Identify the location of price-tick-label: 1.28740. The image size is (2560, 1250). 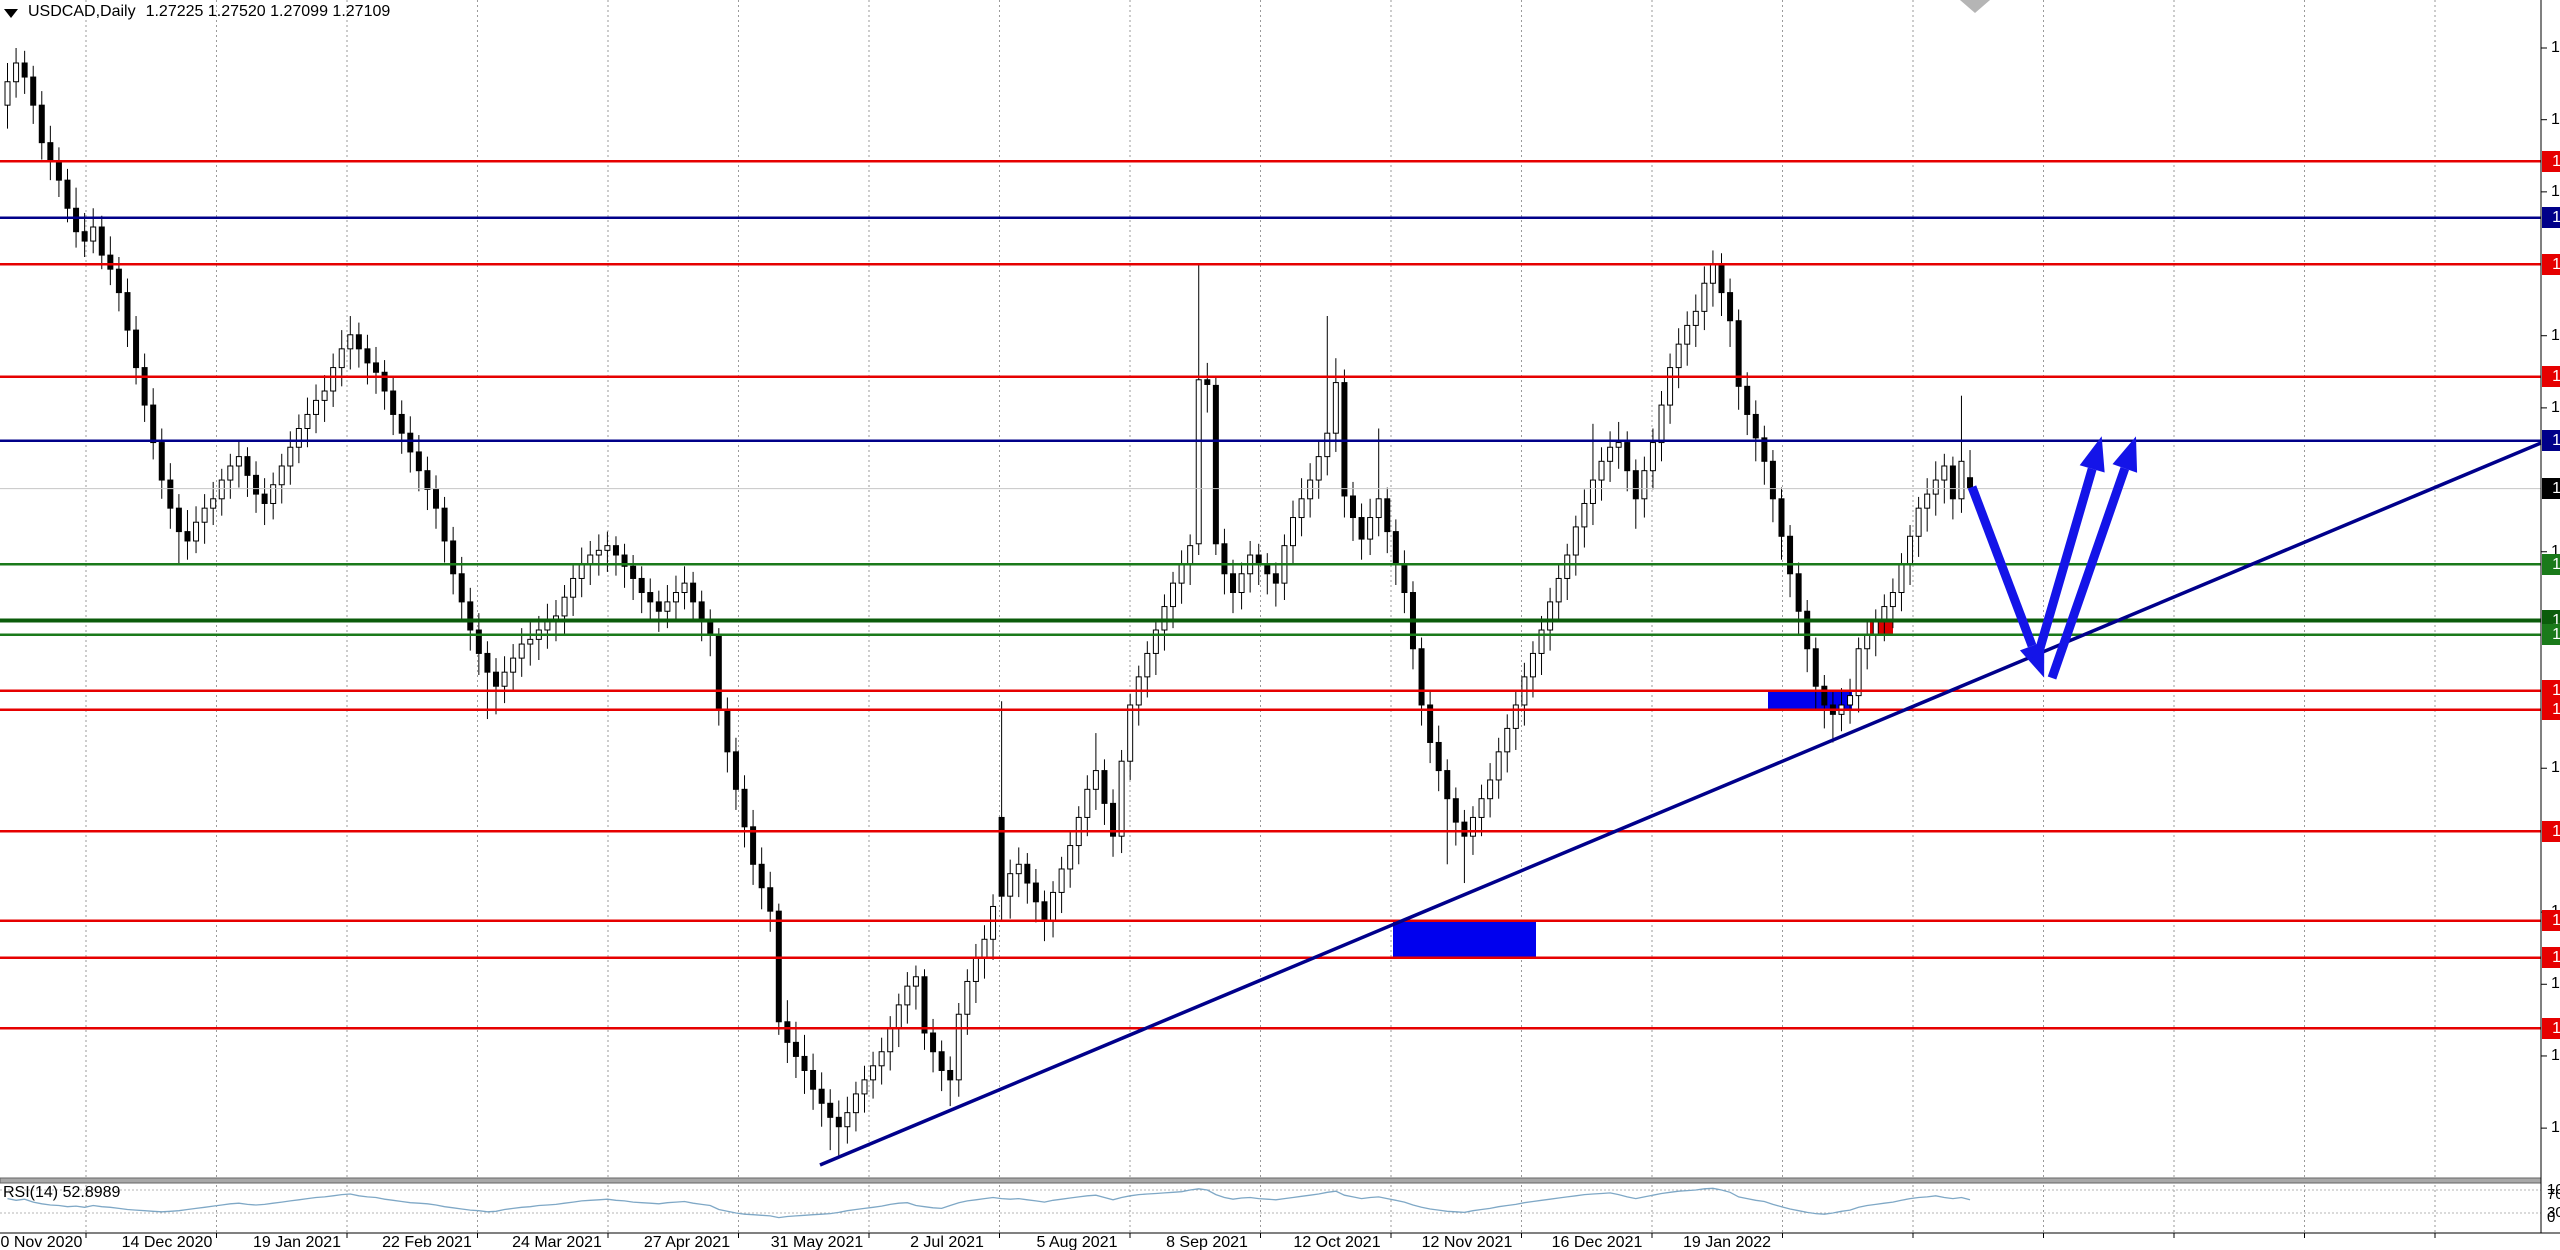
(2555, 335).